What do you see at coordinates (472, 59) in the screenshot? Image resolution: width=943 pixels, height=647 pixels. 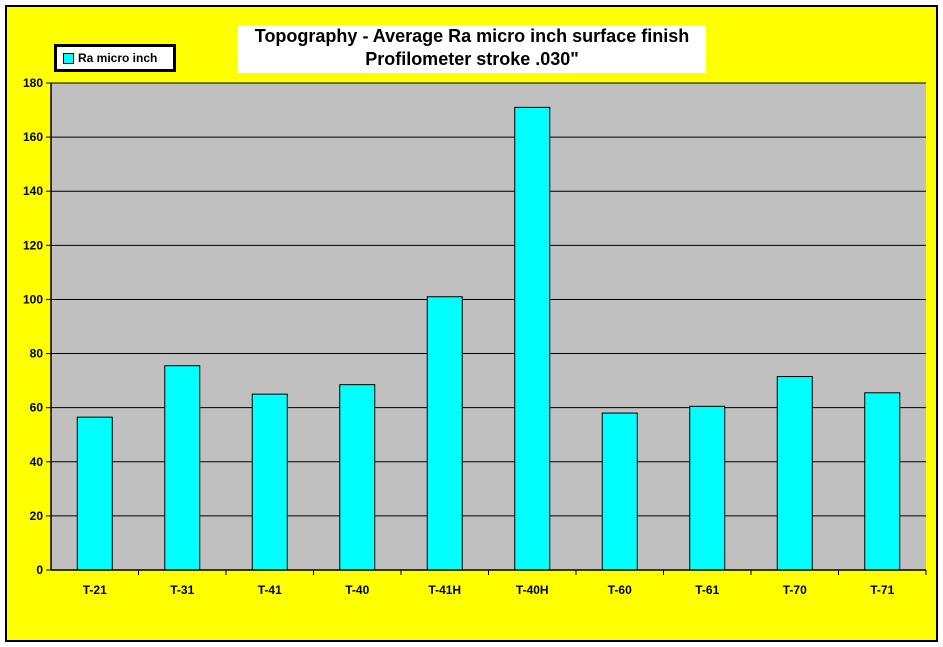 I see `chart-subtitle: Profilometer stroke .030"` at bounding box center [472, 59].